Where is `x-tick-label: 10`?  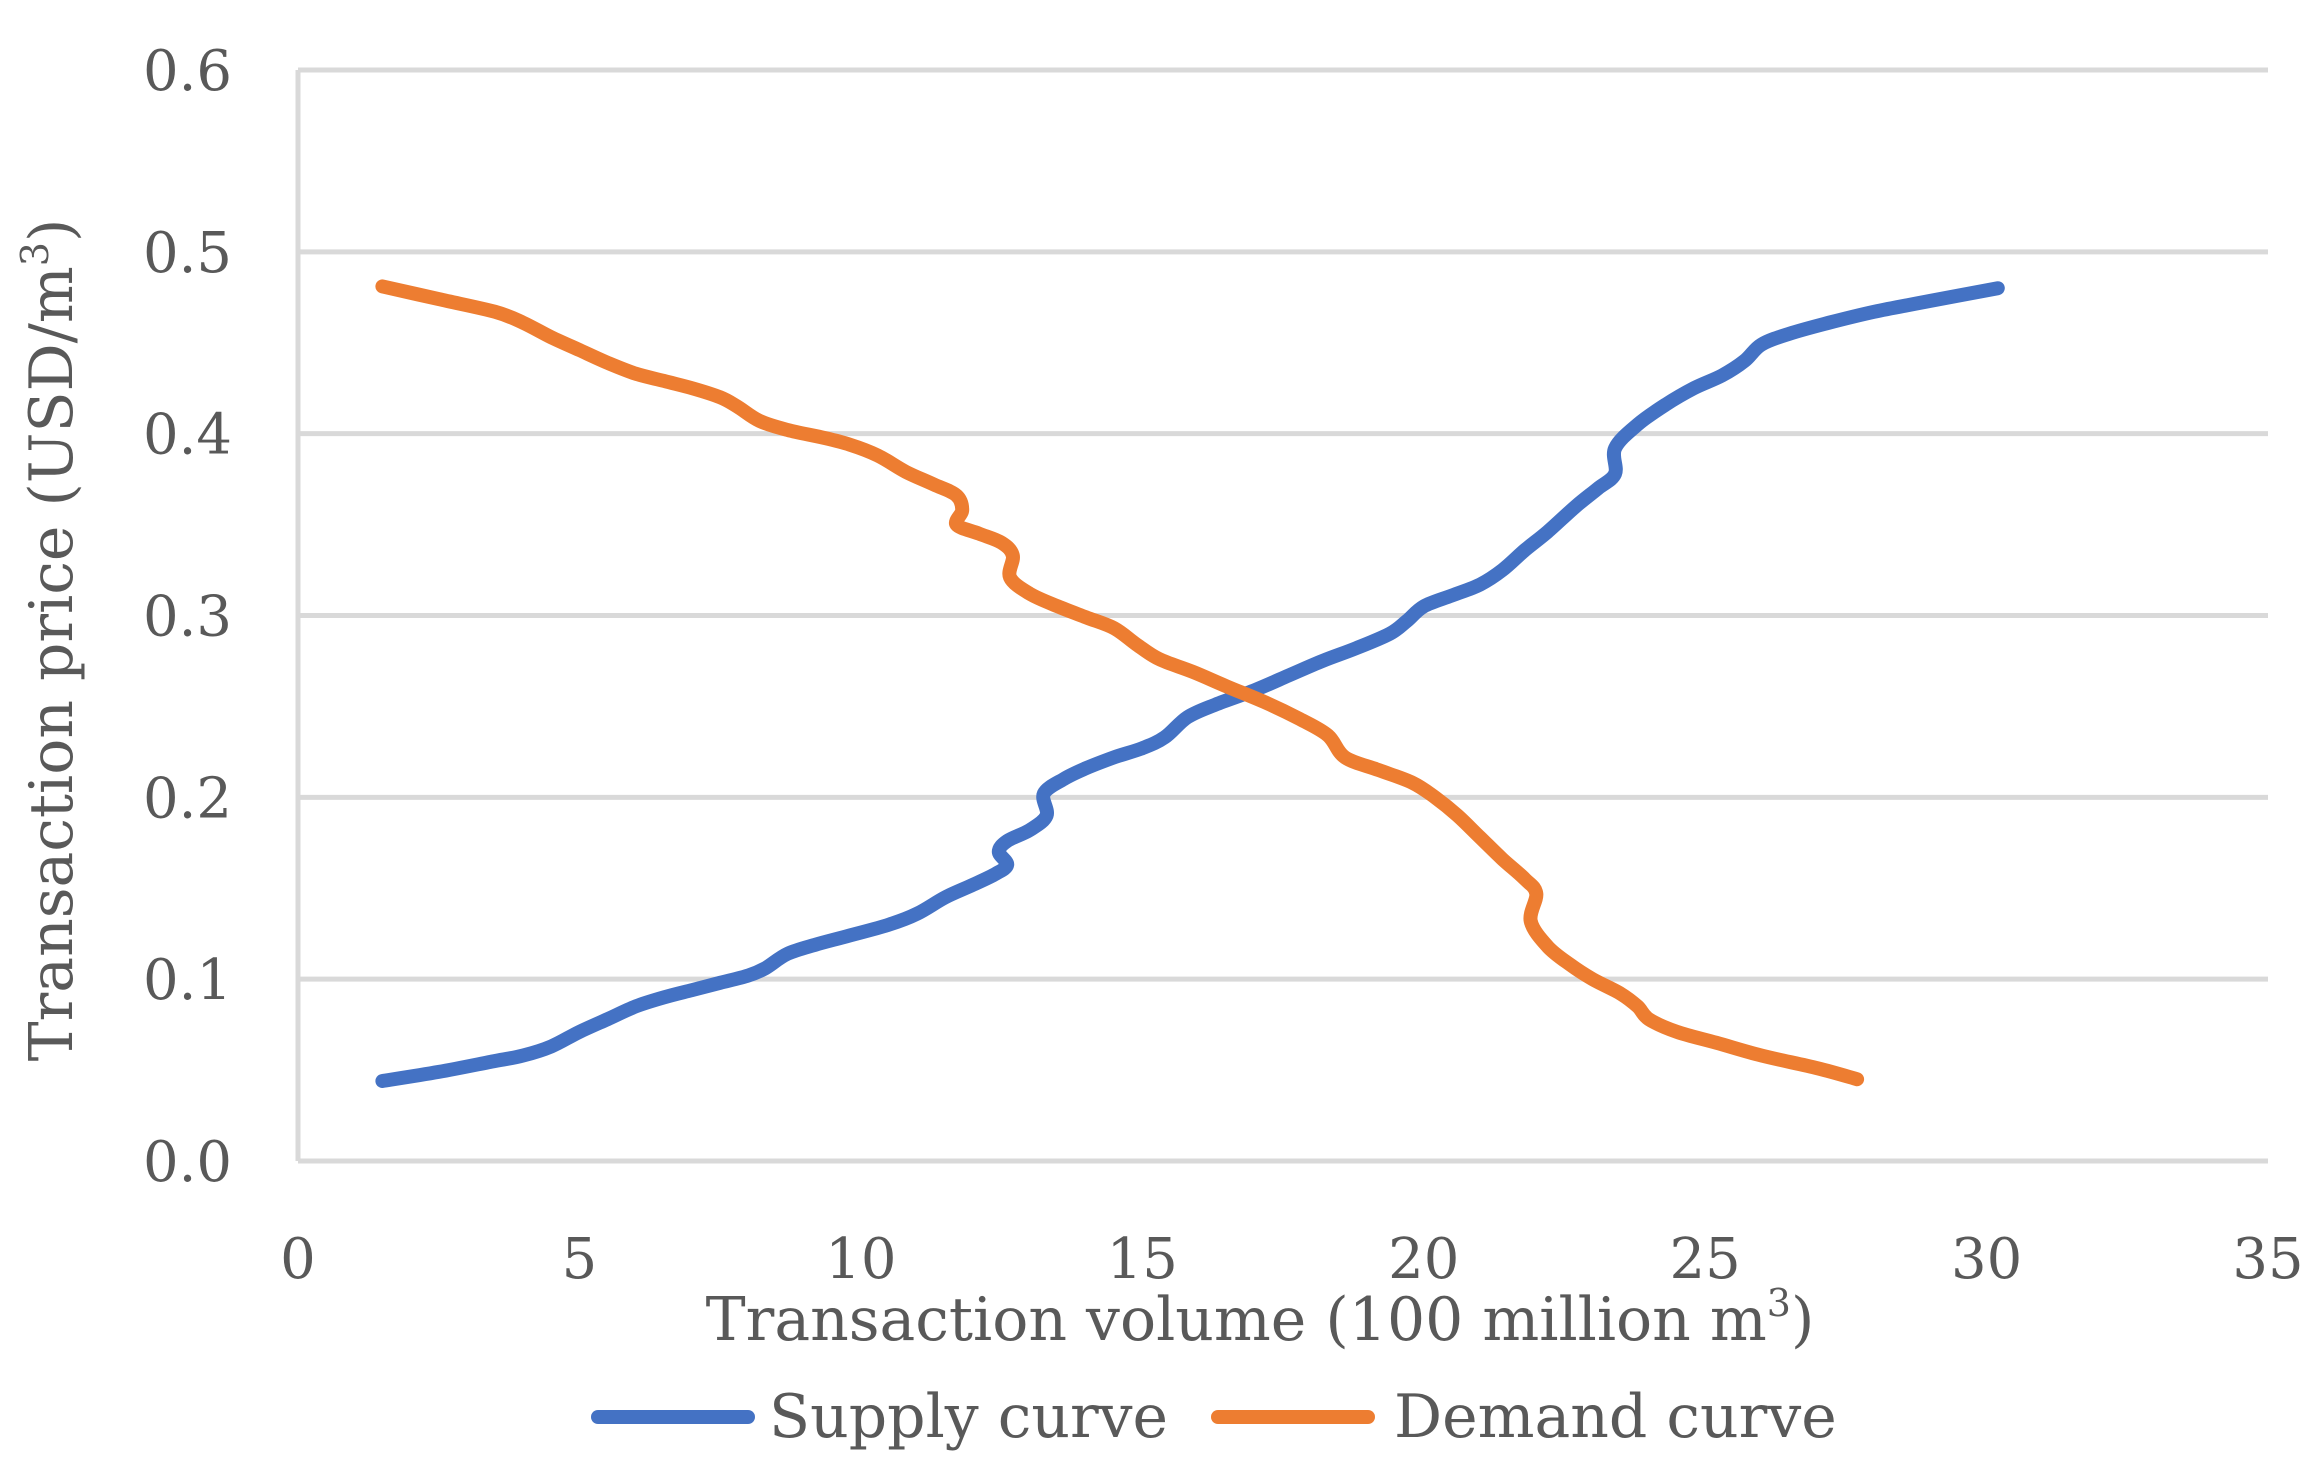
x-tick-label: 10 is located at coordinates (860, 1259).